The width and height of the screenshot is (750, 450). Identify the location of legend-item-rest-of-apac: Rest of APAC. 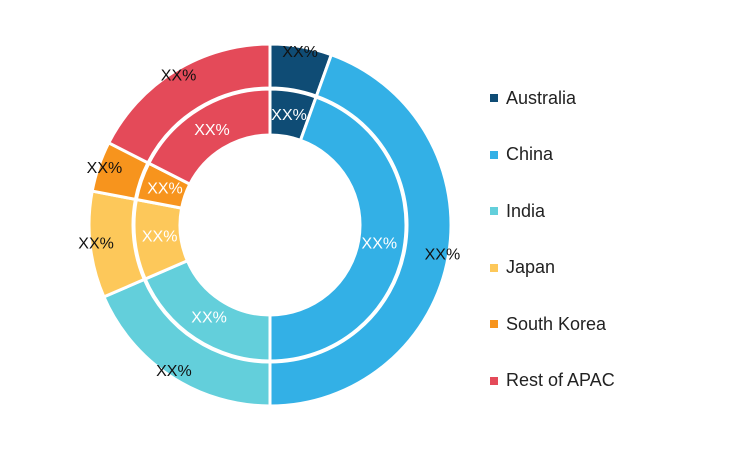
(615, 381).